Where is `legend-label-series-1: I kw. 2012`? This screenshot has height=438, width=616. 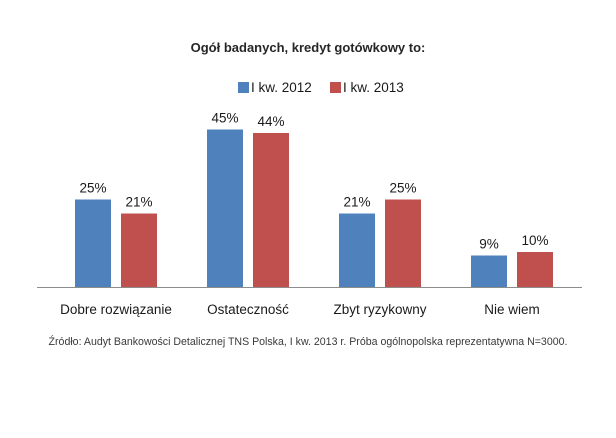
legend-label-series-1: I kw. 2012 is located at coordinates (281, 87).